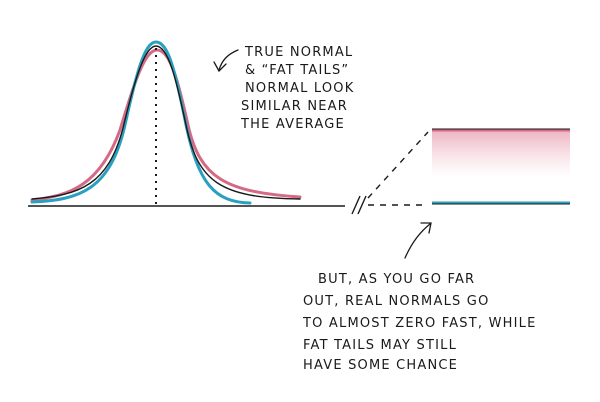 This screenshot has height=402, width=600. Describe the element at coordinates (299, 88) in the screenshot. I see `note-line: NORMAL LOOK` at that location.